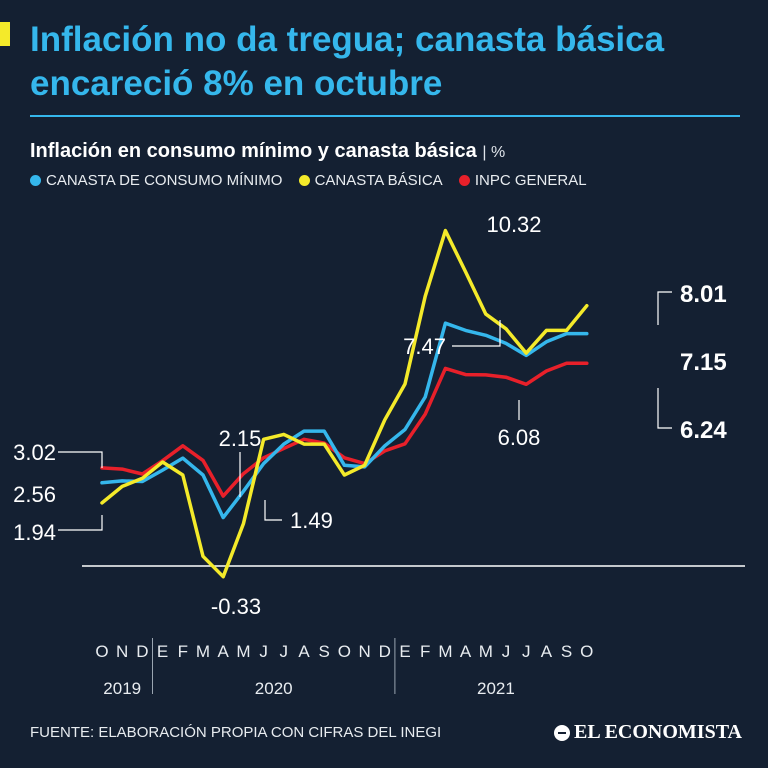  Describe the element at coordinates (562, 732) in the screenshot. I see `brand-emblem-icon` at that location.